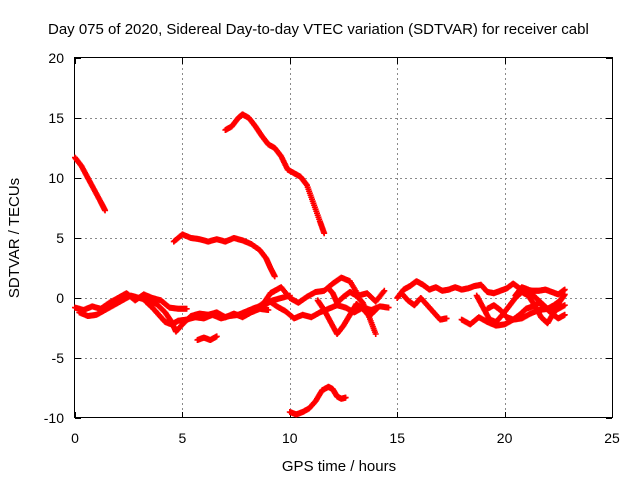 This screenshot has width=640, height=480. Describe the element at coordinates (54, 418) in the screenshot. I see `y-tick-label: -10` at that location.